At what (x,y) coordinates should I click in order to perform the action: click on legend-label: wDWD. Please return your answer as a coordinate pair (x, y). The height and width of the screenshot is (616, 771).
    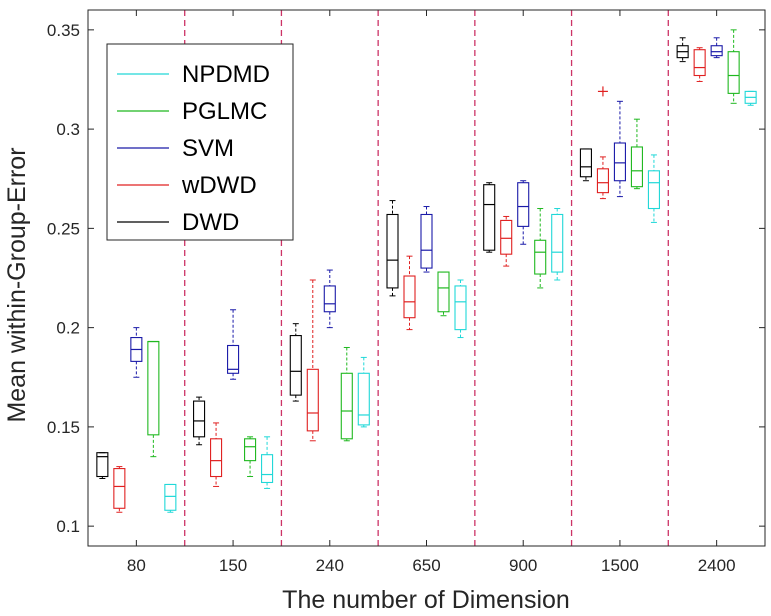
    Looking at the image, I should click on (219, 185).